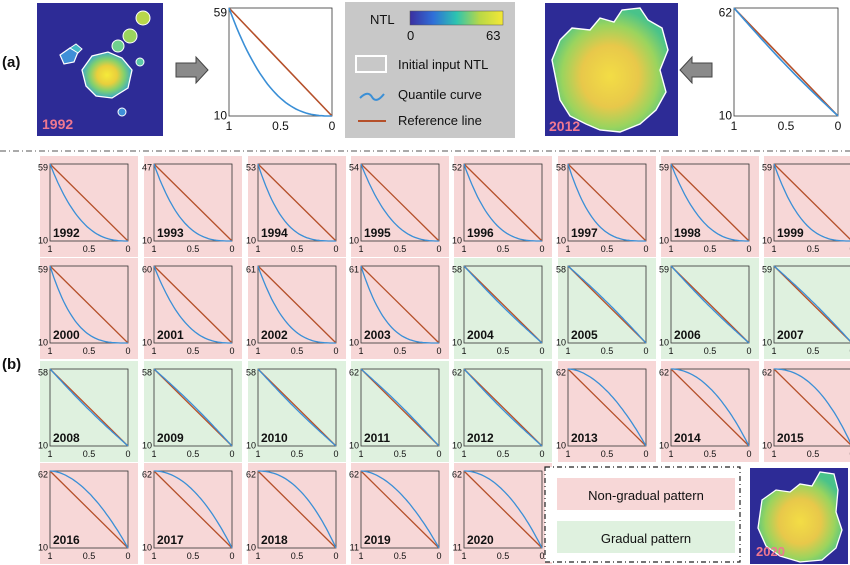 The width and height of the screenshot is (850, 565). I want to click on quantile-panel-2012: 62 101 0.5 0 2012, so click(502, 411).